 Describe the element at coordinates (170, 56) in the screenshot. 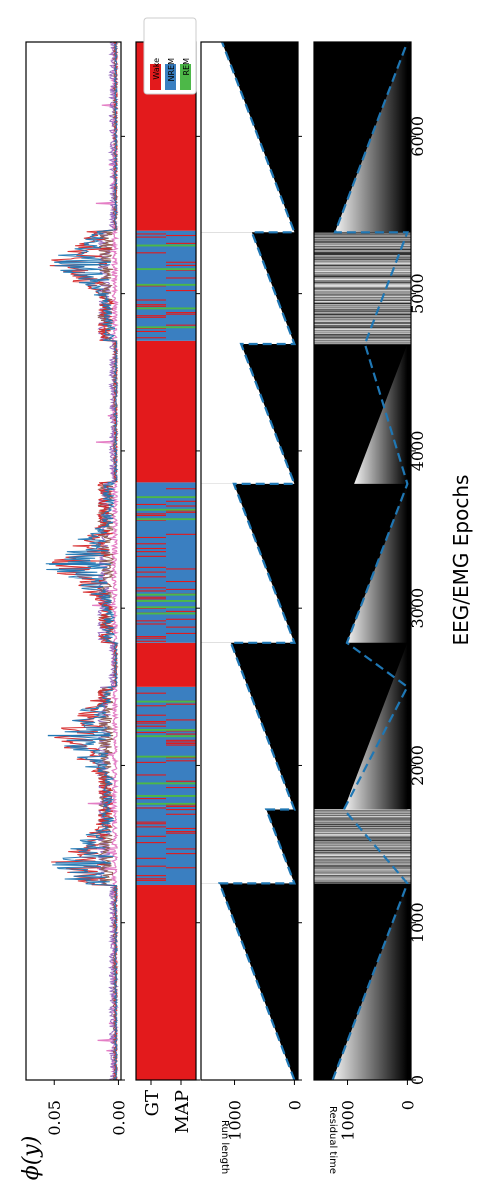

I see `hypnogram-legend: Wake NREM REM` at that location.